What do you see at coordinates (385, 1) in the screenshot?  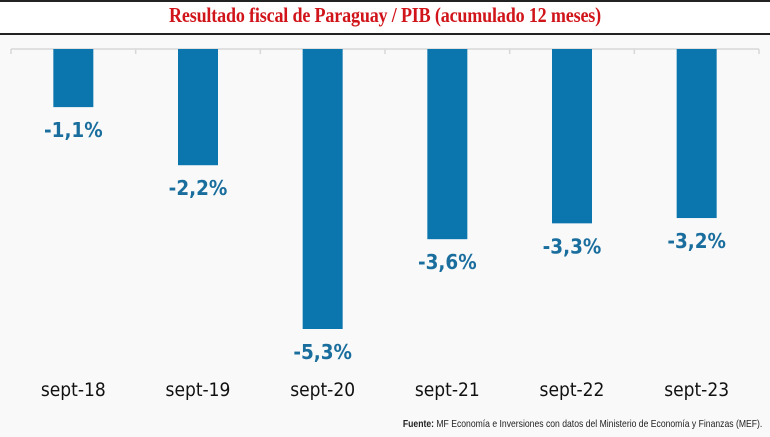 I see `top-rule` at bounding box center [385, 1].